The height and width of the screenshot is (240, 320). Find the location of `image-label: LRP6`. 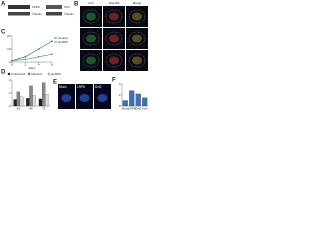

image-label: LRP6 is located at coordinates (81, 87).